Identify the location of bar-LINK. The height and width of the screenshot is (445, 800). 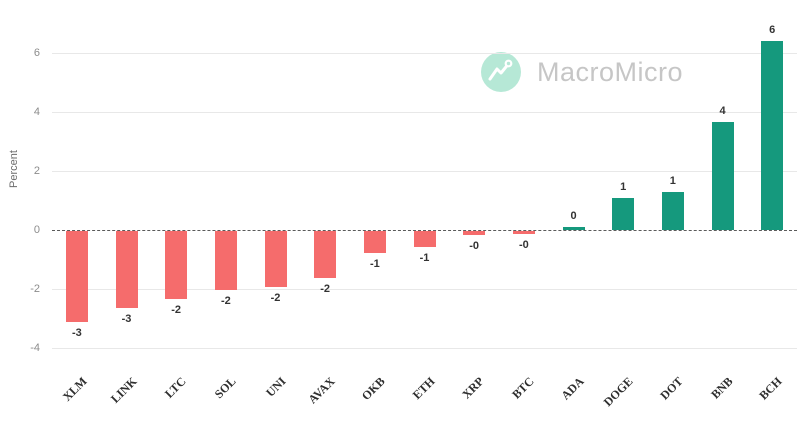
(126, 269).